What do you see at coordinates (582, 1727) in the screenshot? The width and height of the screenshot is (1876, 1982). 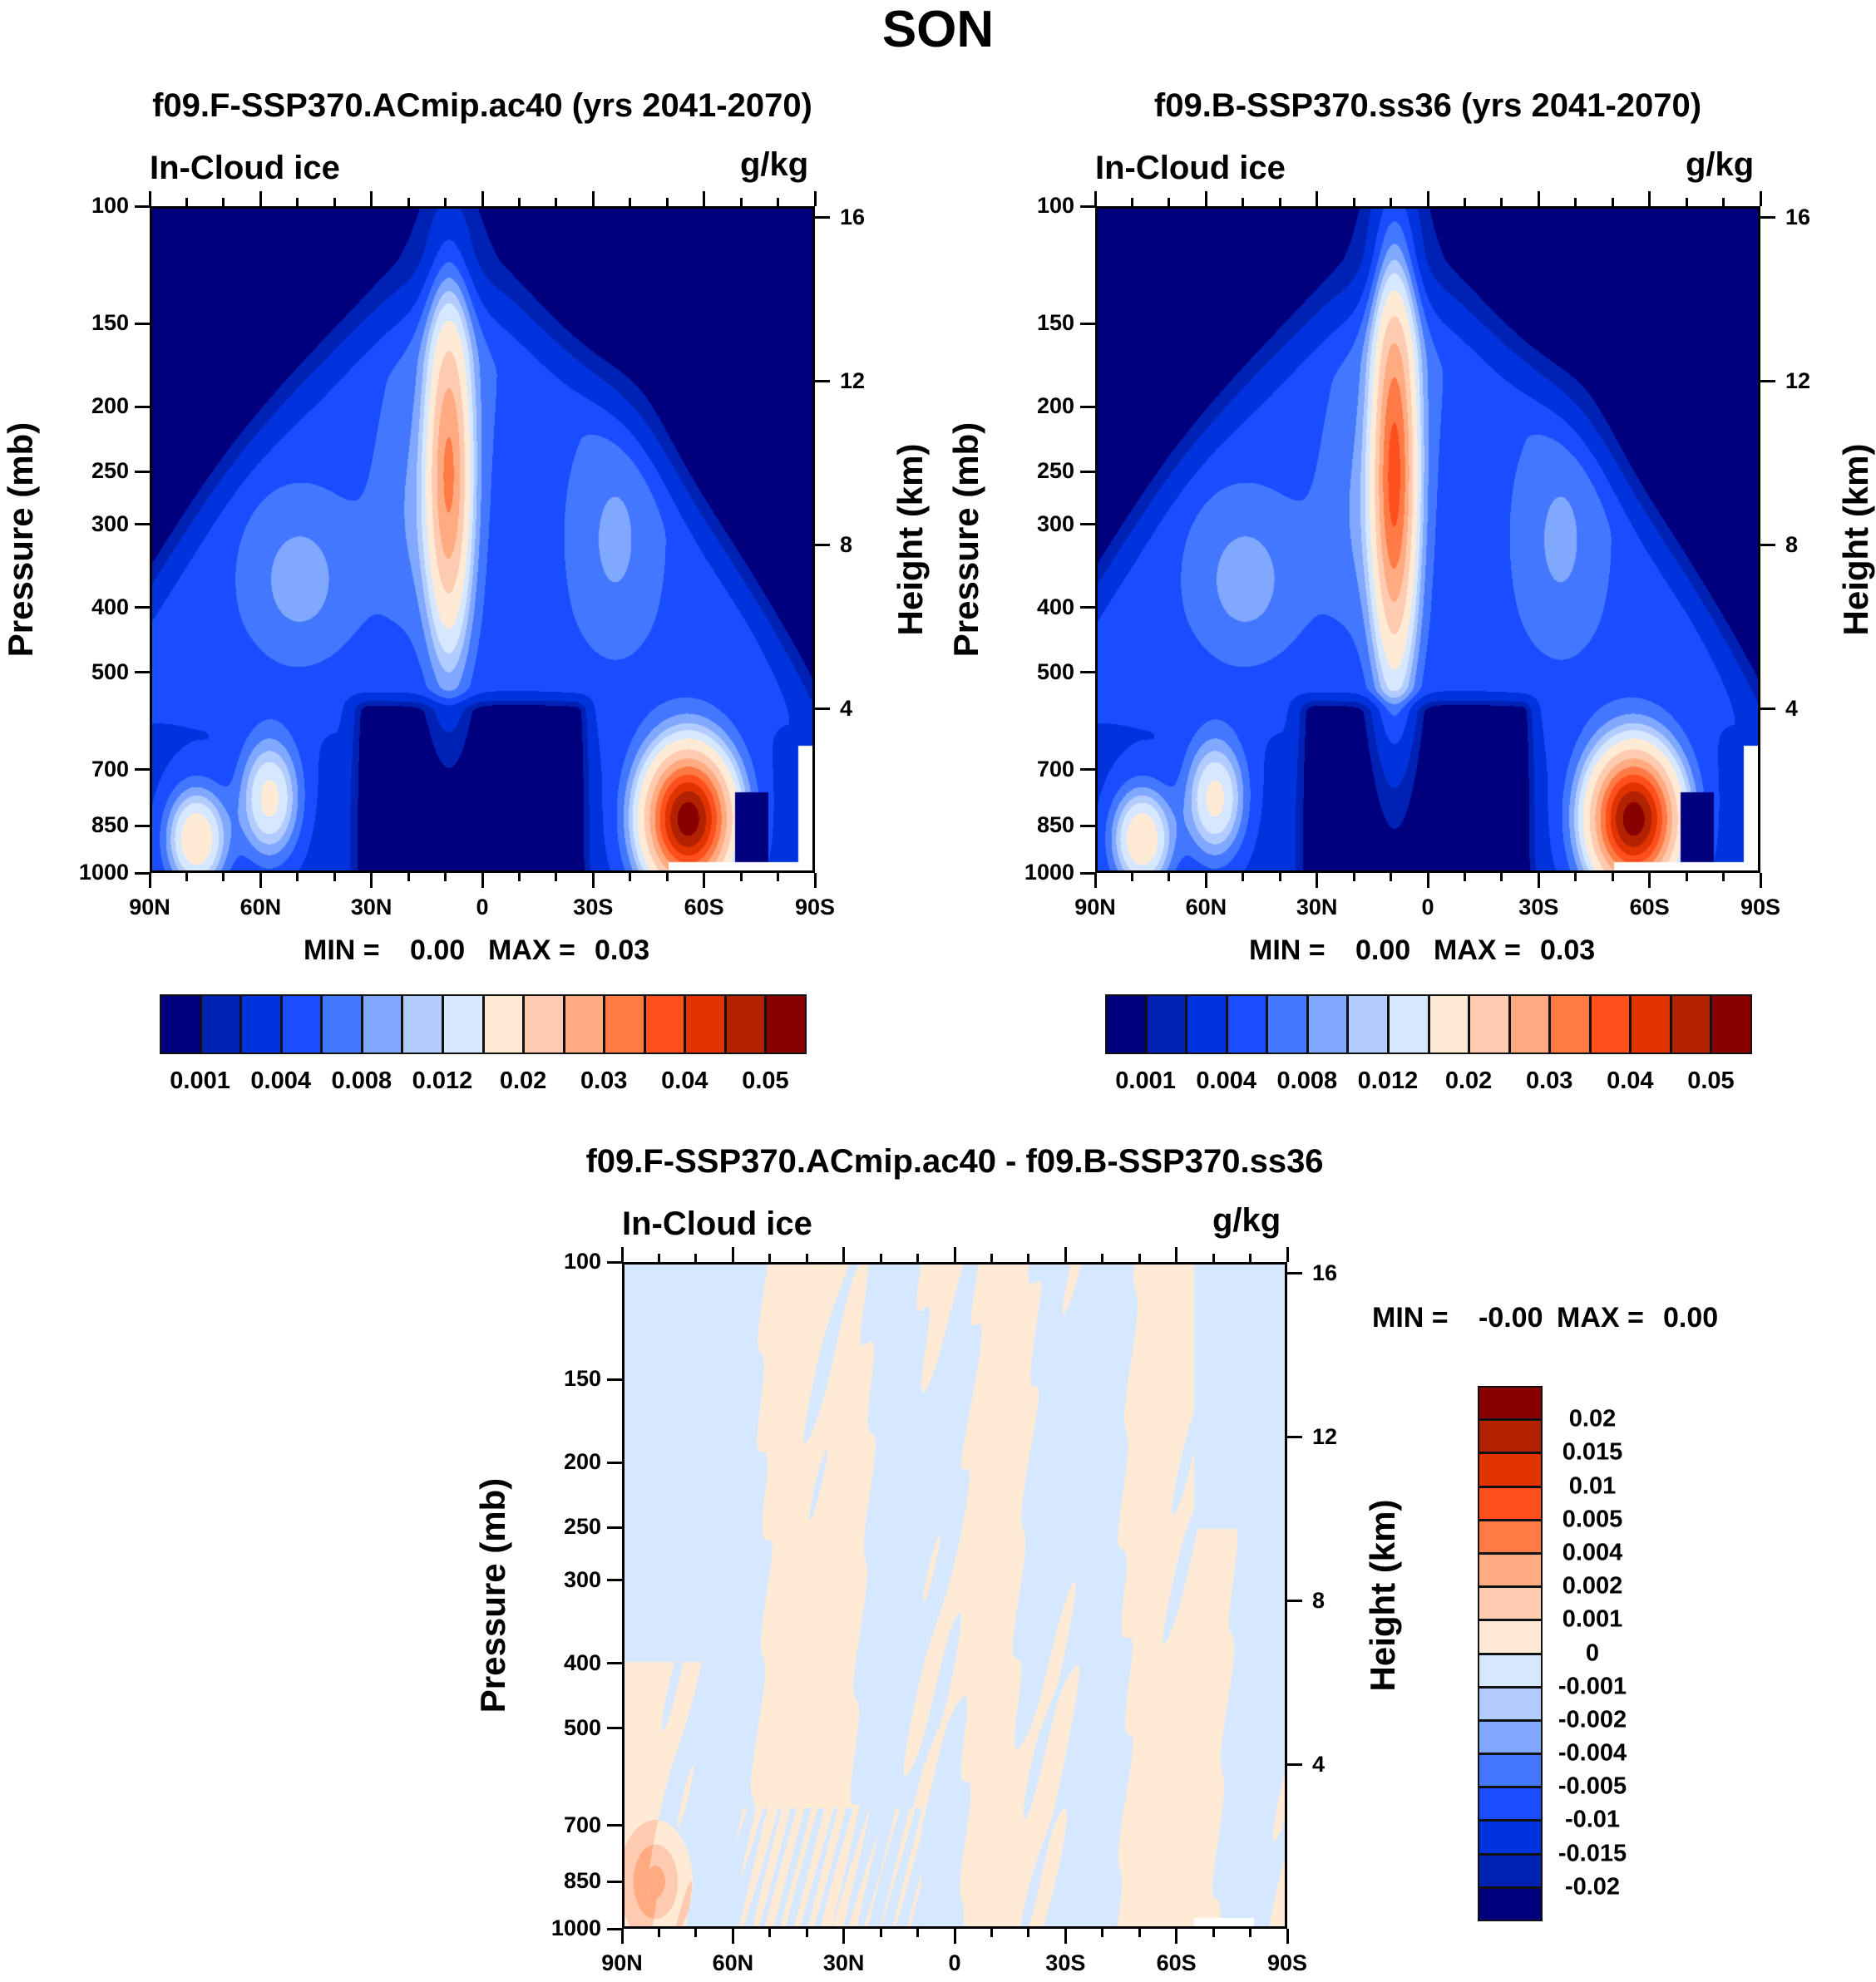 I see `y-tick-label: 500` at bounding box center [582, 1727].